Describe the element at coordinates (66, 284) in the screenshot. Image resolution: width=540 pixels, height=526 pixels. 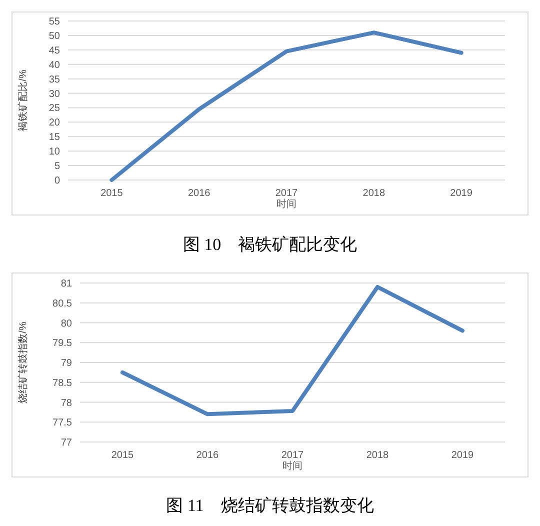
I see `y-tick-label: 81` at that location.